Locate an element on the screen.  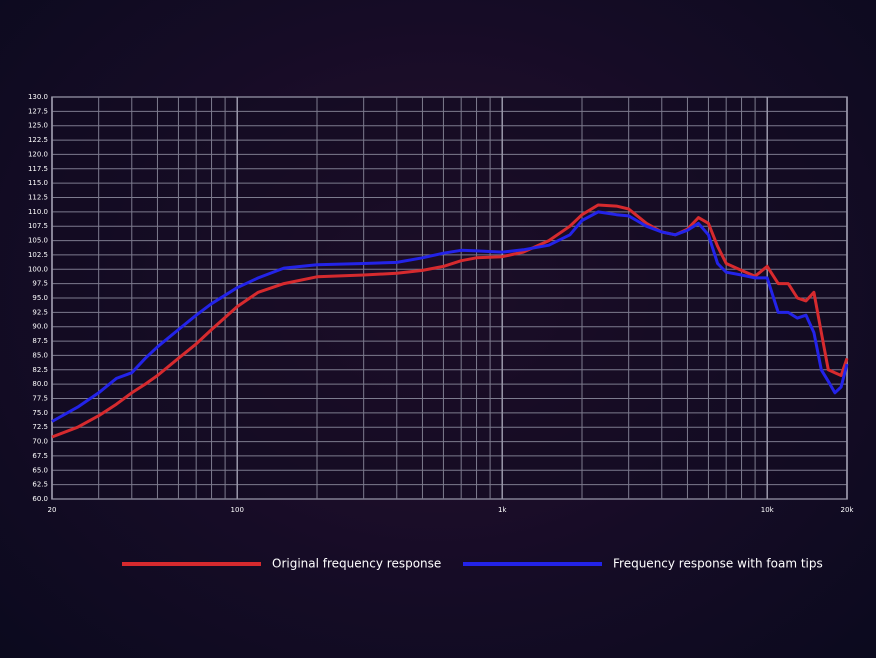
y-tick-label: 72.5 is located at coordinates (40, 427).